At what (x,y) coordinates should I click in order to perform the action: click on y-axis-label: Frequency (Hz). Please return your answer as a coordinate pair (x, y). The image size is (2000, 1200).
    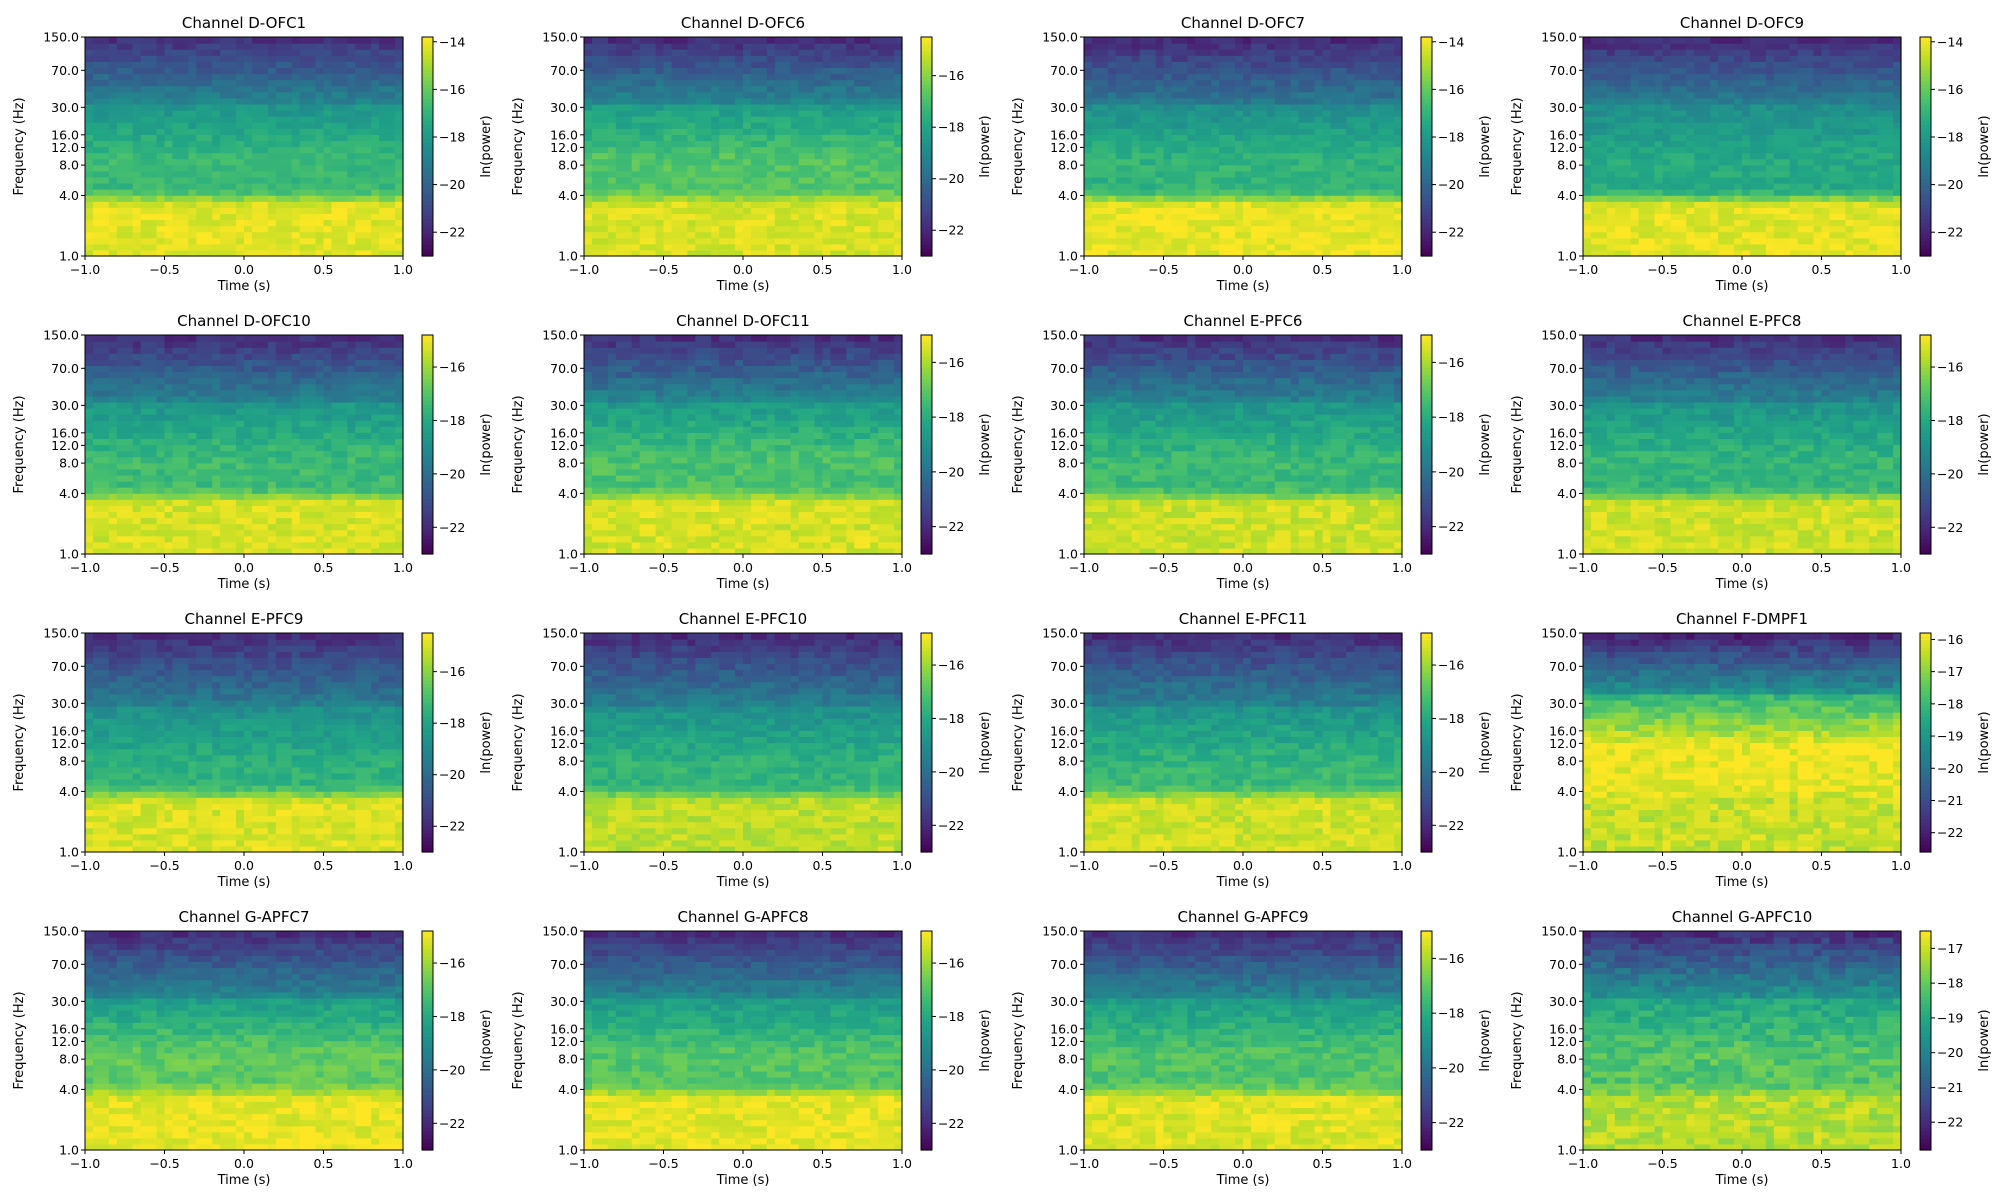
    Looking at the image, I should click on (1018, 146).